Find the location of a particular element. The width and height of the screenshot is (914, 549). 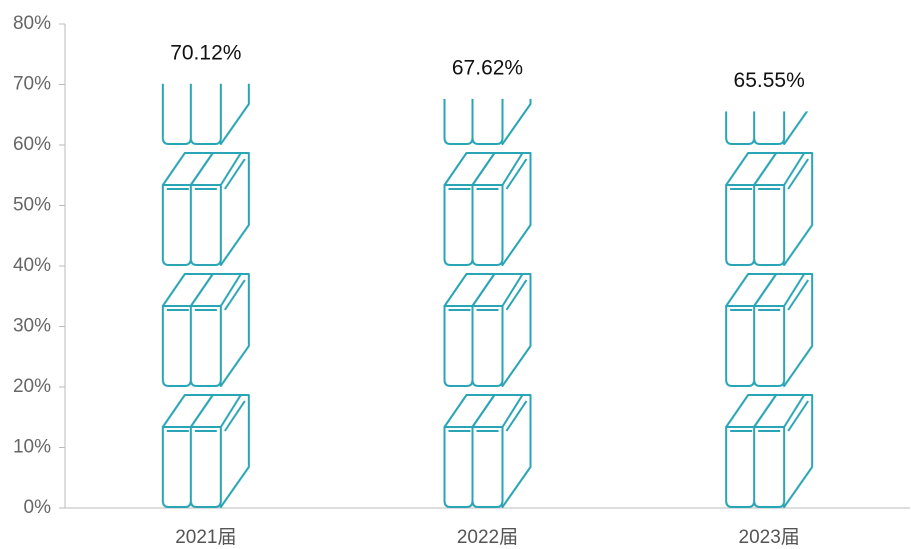

y-tick-label: 10% is located at coordinates (32, 447).